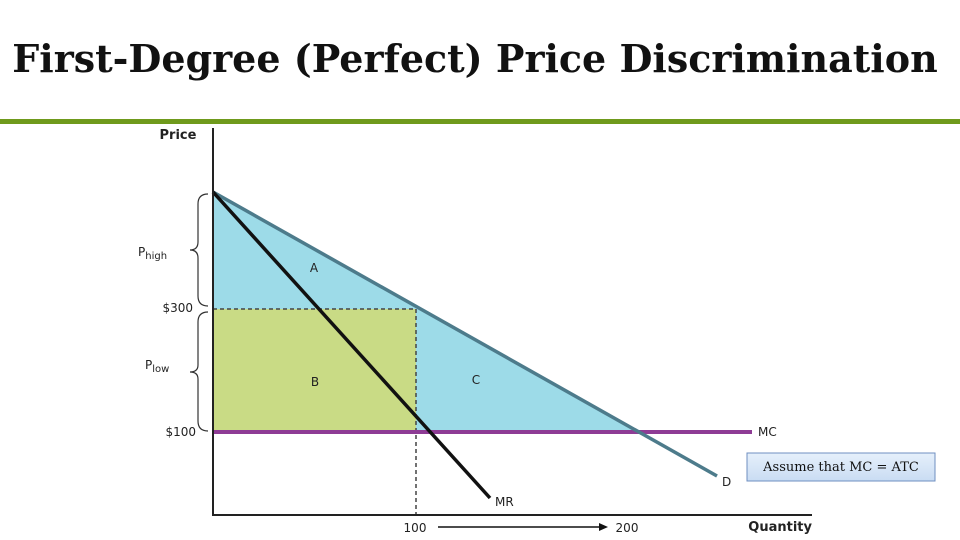 This screenshot has height=540, width=960. What do you see at coordinates (780, 527) in the screenshot?
I see `x-axis-label: Quantity` at bounding box center [780, 527].